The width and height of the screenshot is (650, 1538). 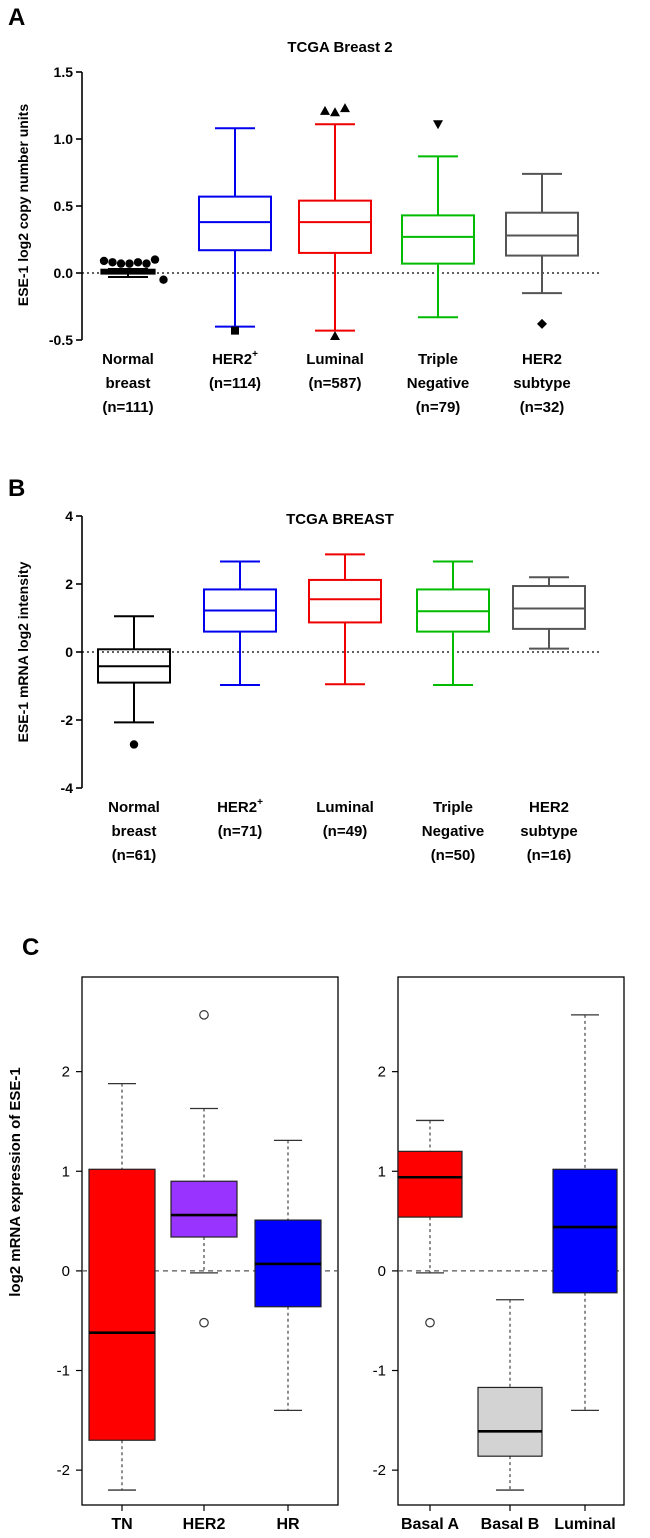 What do you see at coordinates (288, 1524) in the screenshot?
I see `category-label: HR` at bounding box center [288, 1524].